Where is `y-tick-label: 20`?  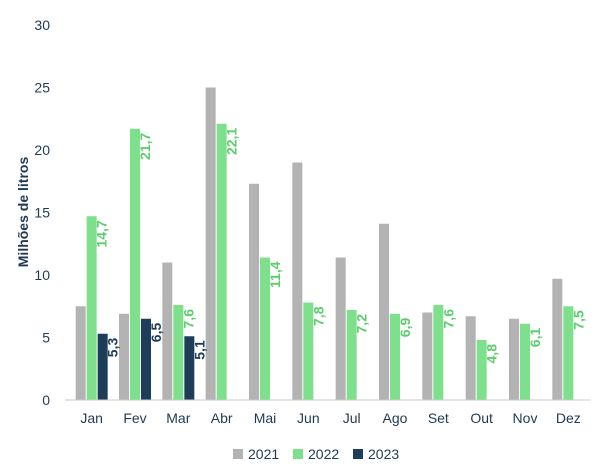 y-tick-label: 20 is located at coordinates (42, 150).